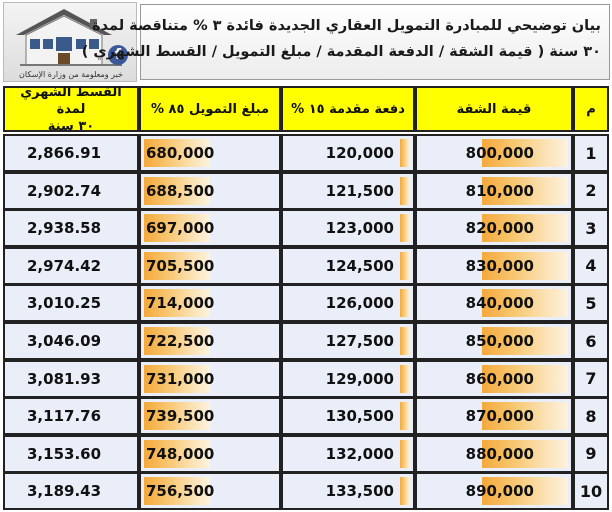  I want to click on price-cell: 870,000, so click(494, 416).